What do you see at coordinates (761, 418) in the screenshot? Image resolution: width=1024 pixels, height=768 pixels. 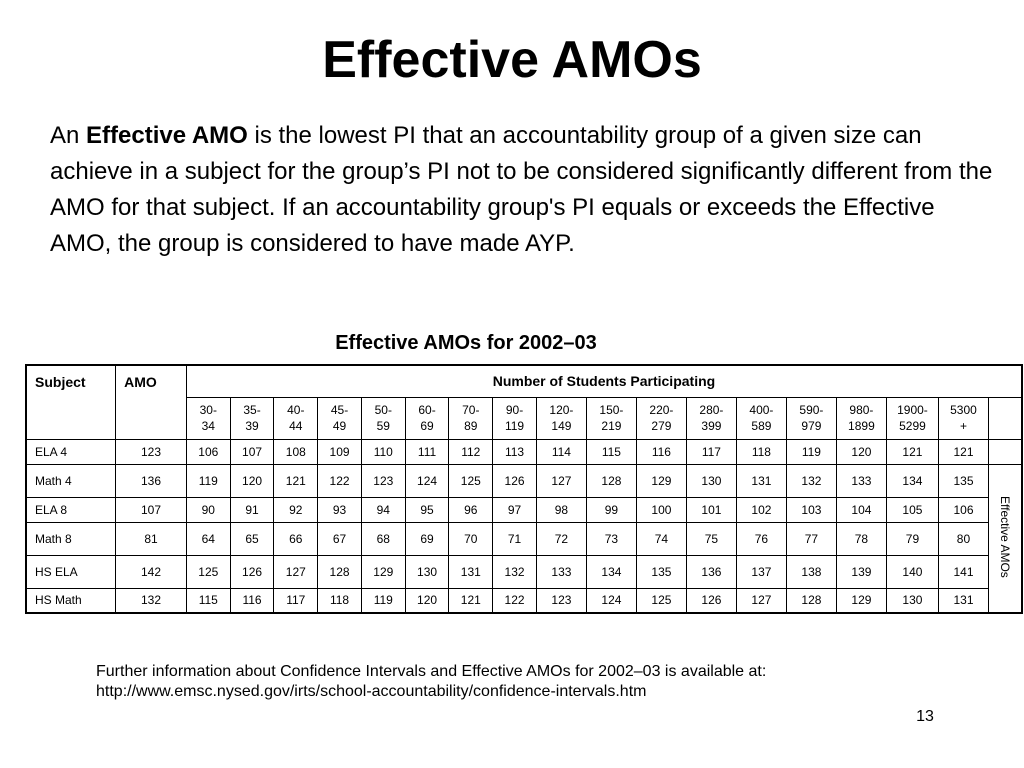 I see `range-header: 400- 589` at bounding box center [761, 418].